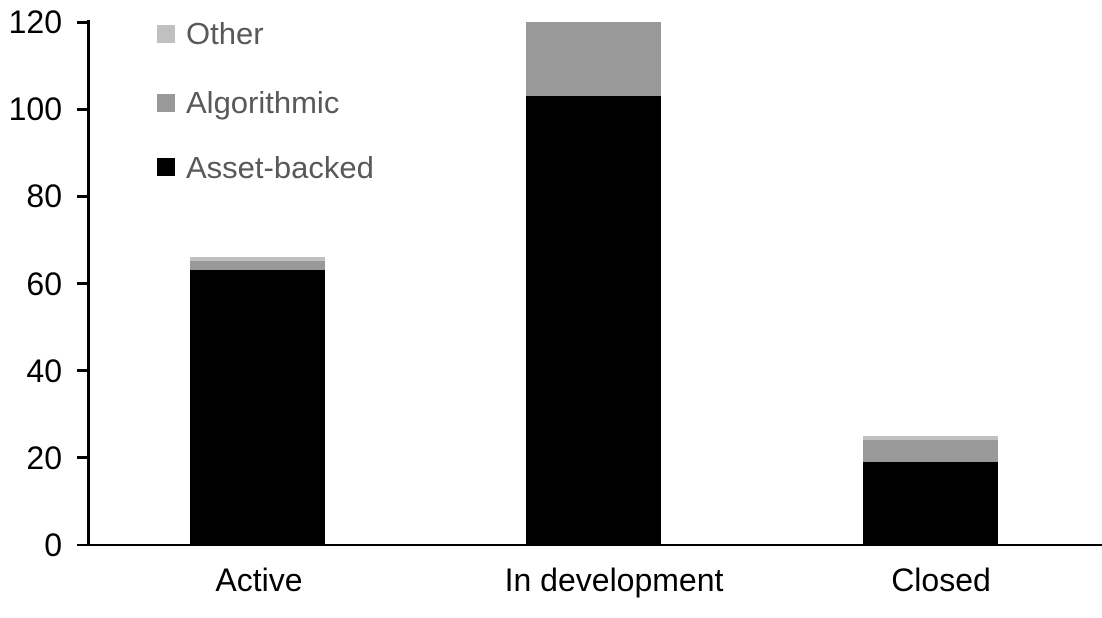 The height and width of the screenshot is (618, 1102). Describe the element at coordinates (44, 370) in the screenshot. I see `y-tick-label: 40` at that location.